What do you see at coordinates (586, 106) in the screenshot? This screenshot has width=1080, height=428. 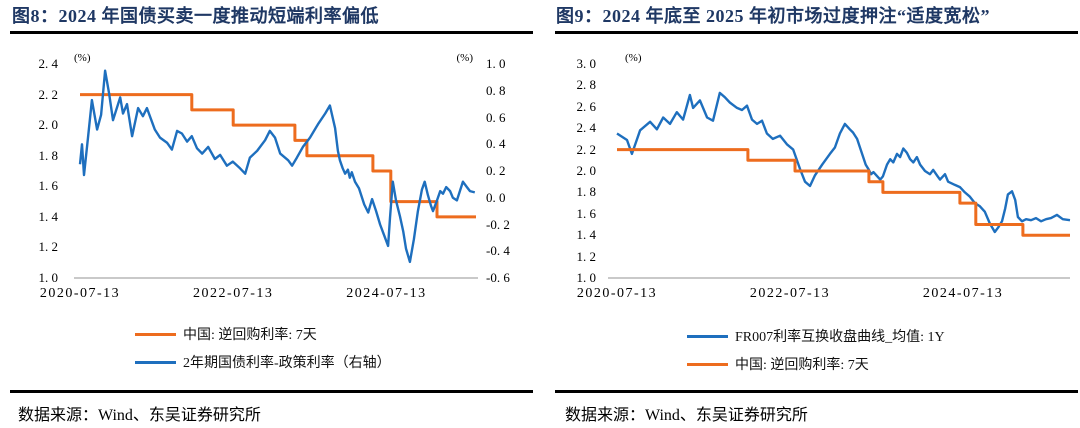 I see `y-axis-tick-label: 2. 6` at bounding box center [586, 106].